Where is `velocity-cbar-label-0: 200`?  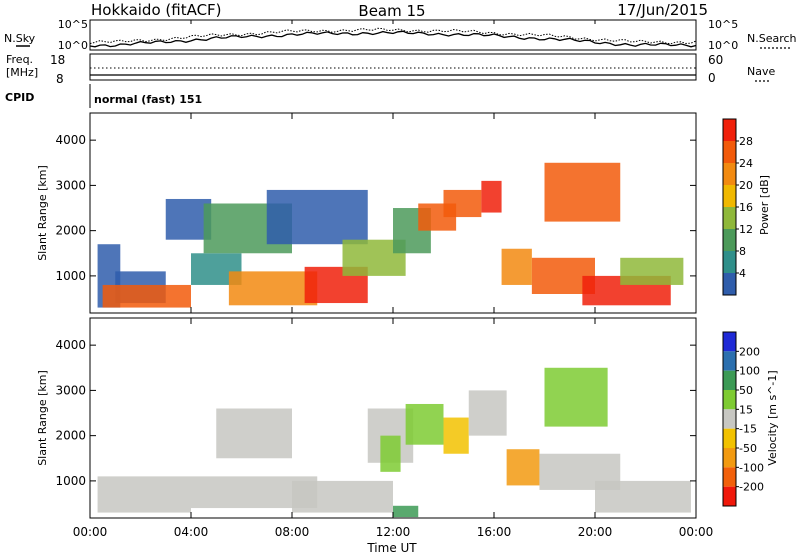 velocity-cbar-label-0: 200 is located at coordinates (749, 351).